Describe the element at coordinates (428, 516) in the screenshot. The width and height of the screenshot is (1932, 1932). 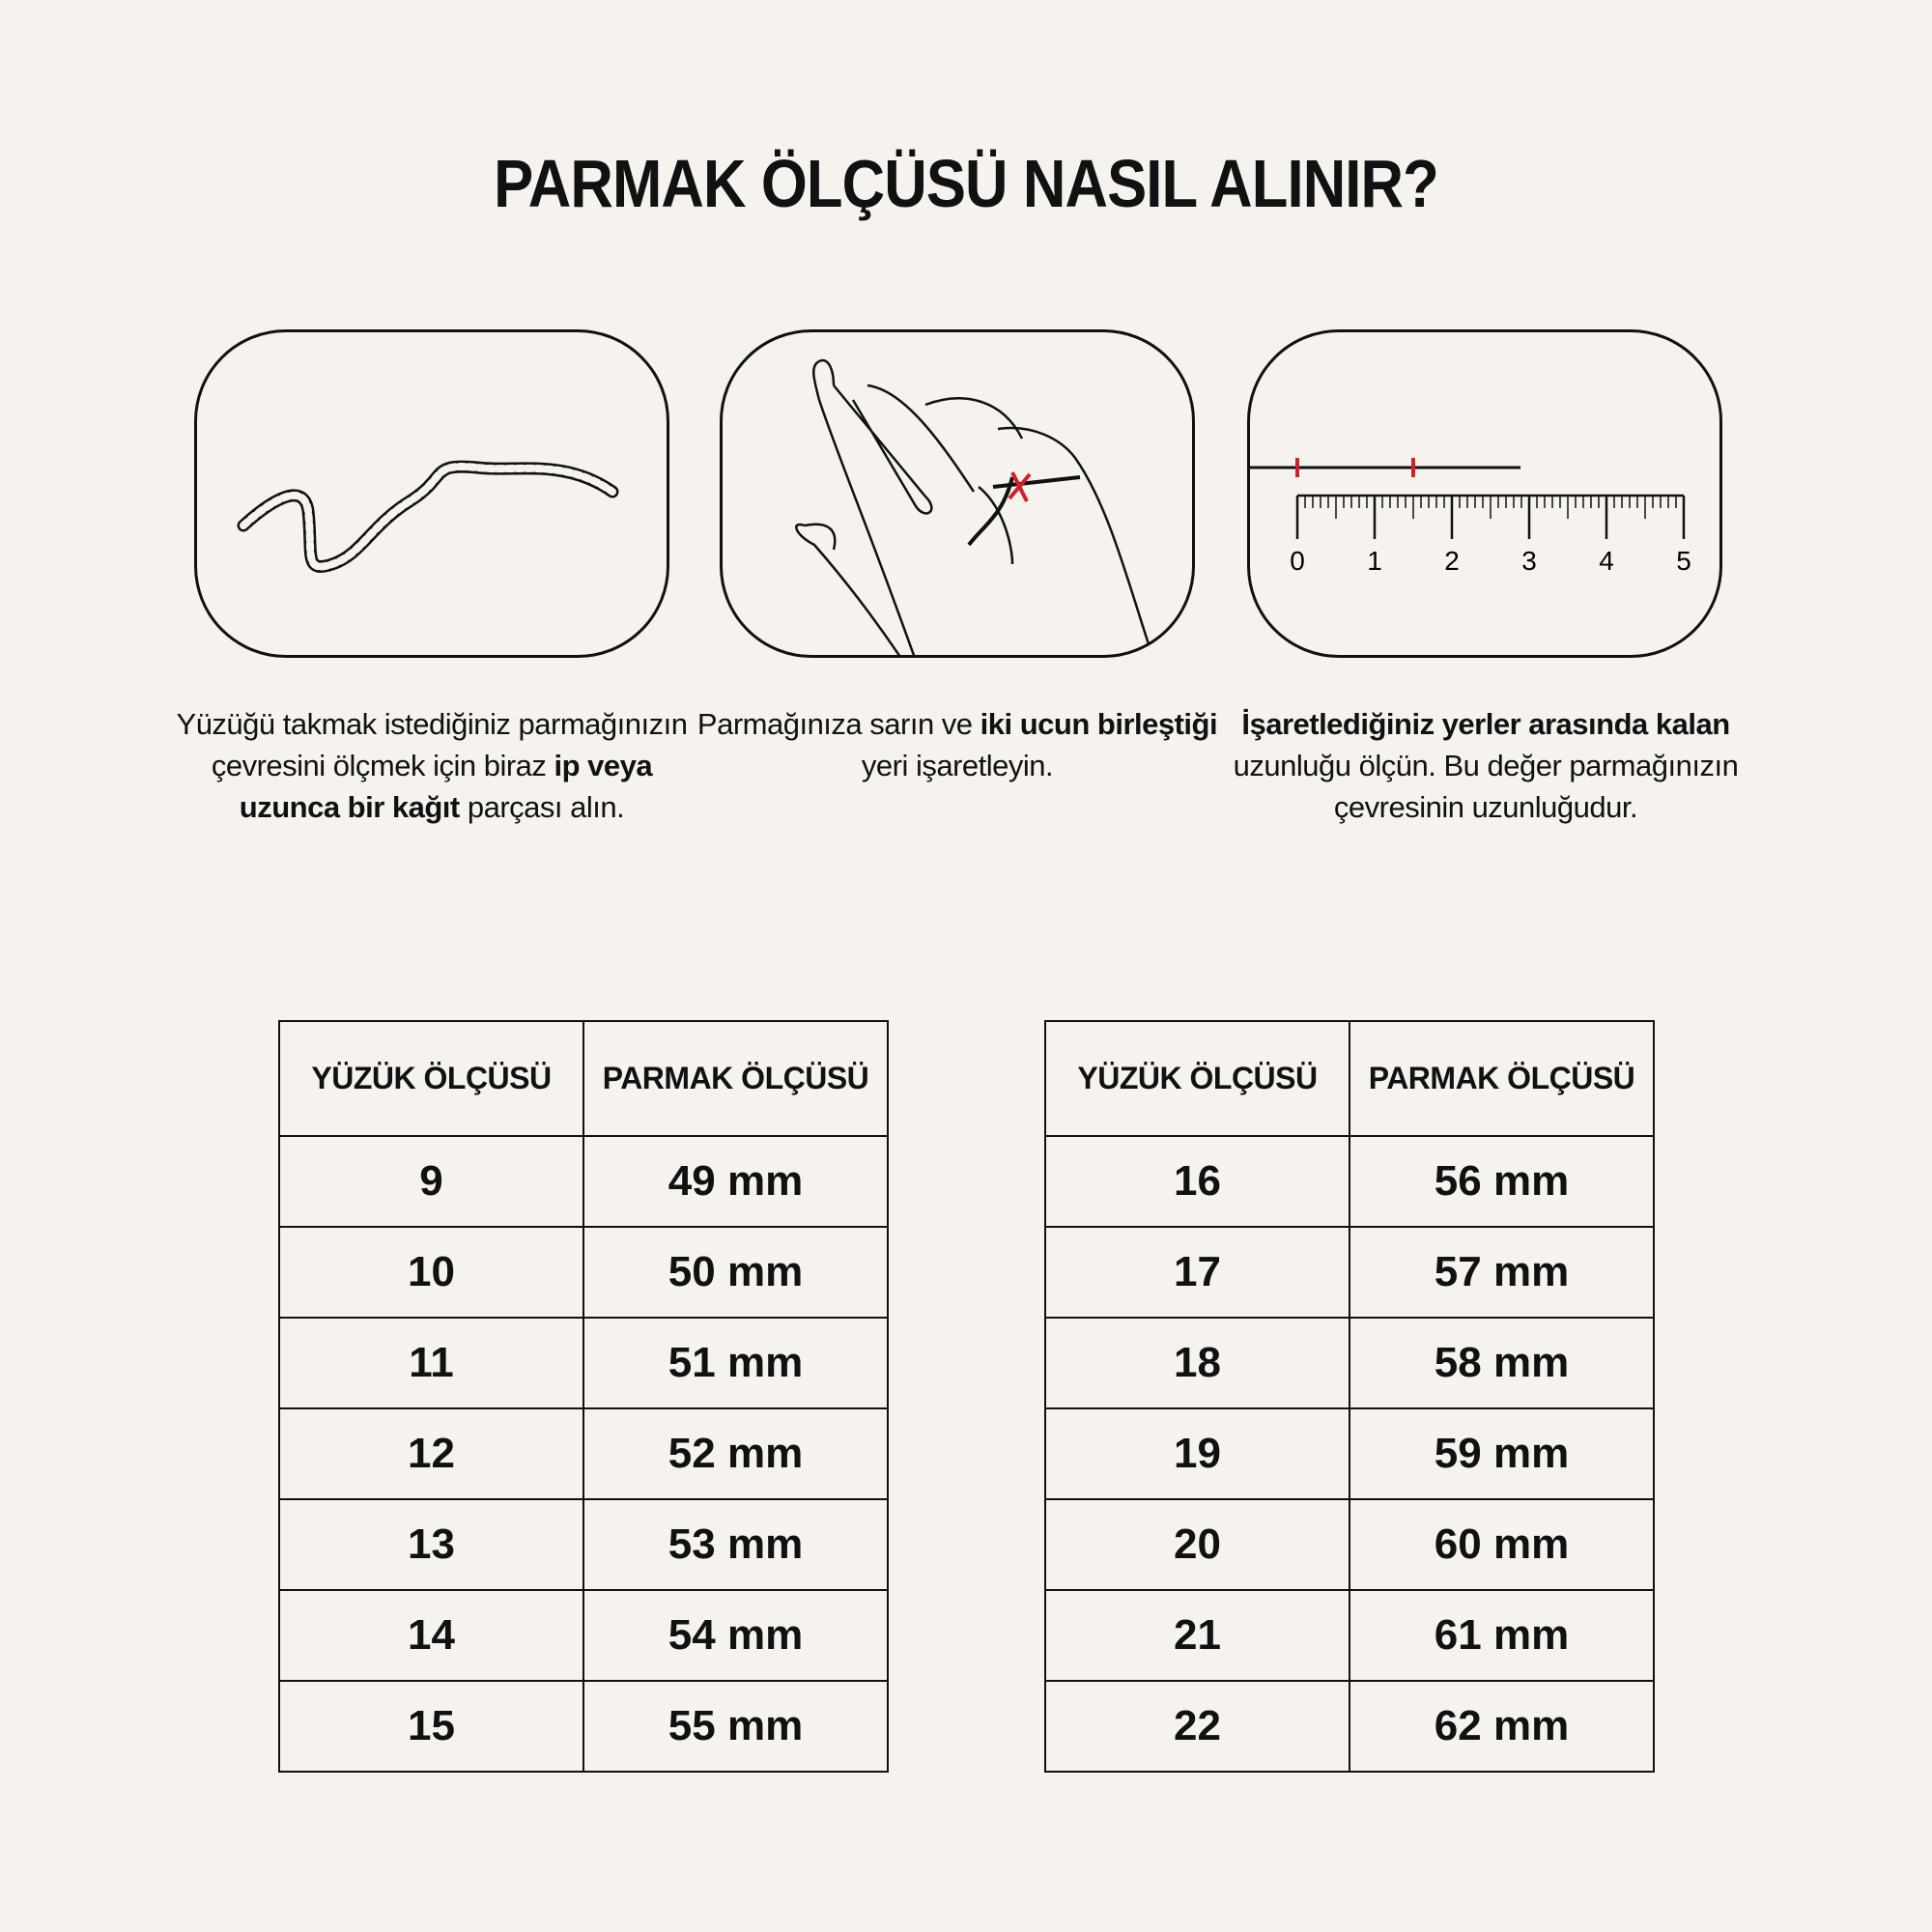
I see `rope-icon` at that location.